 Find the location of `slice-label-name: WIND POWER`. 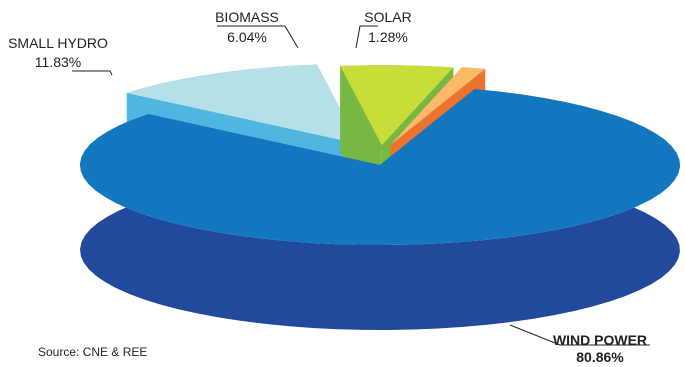

slice-label-name: WIND POWER is located at coordinates (600, 340).